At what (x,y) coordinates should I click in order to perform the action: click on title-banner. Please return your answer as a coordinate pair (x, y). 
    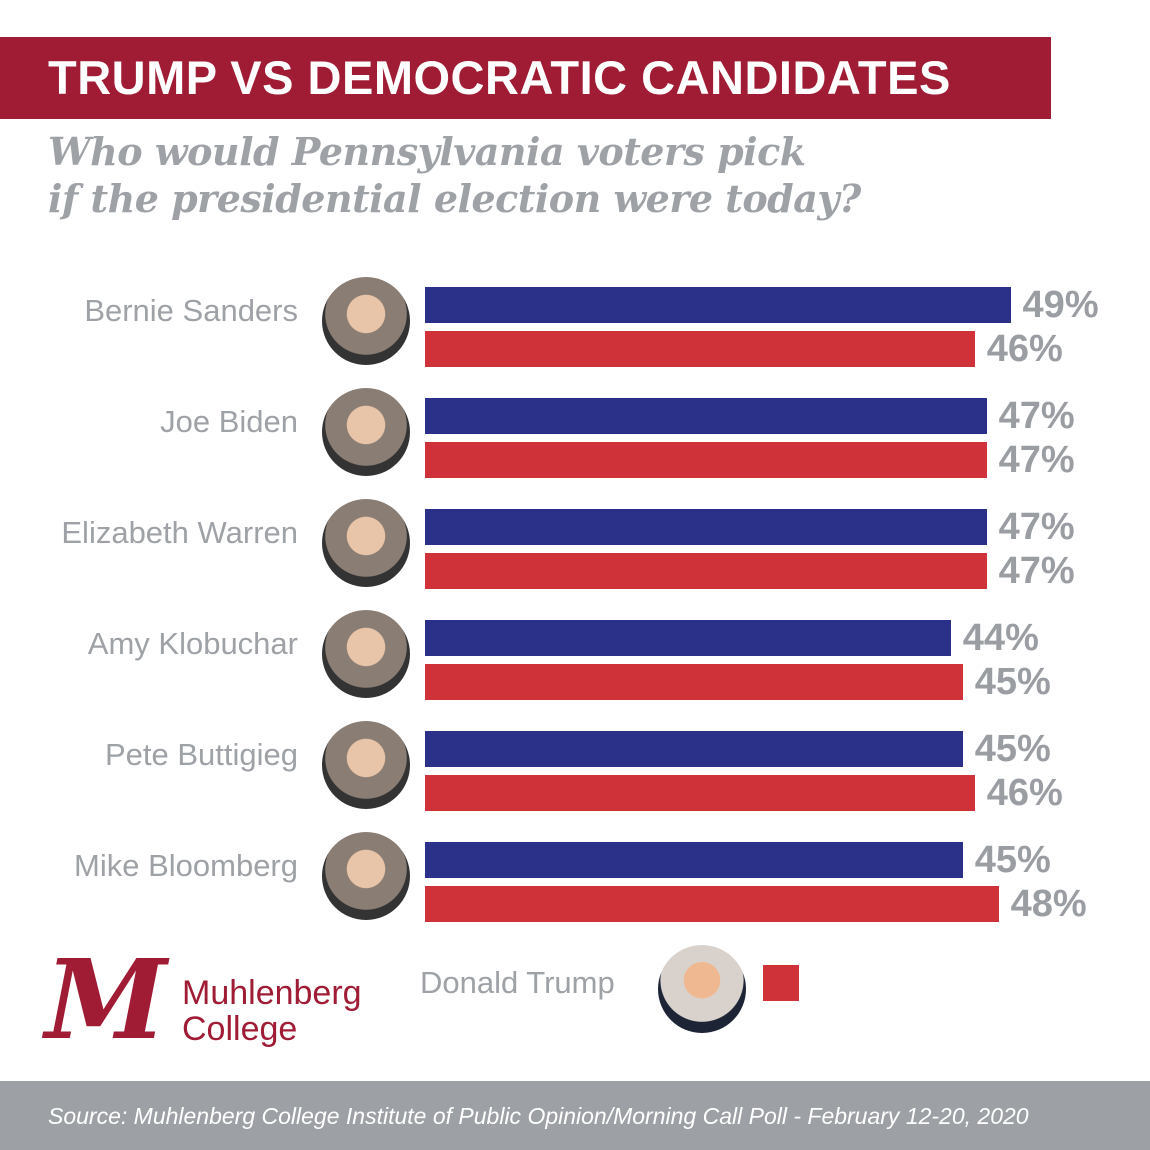
    Looking at the image, I should click on (525, 78).